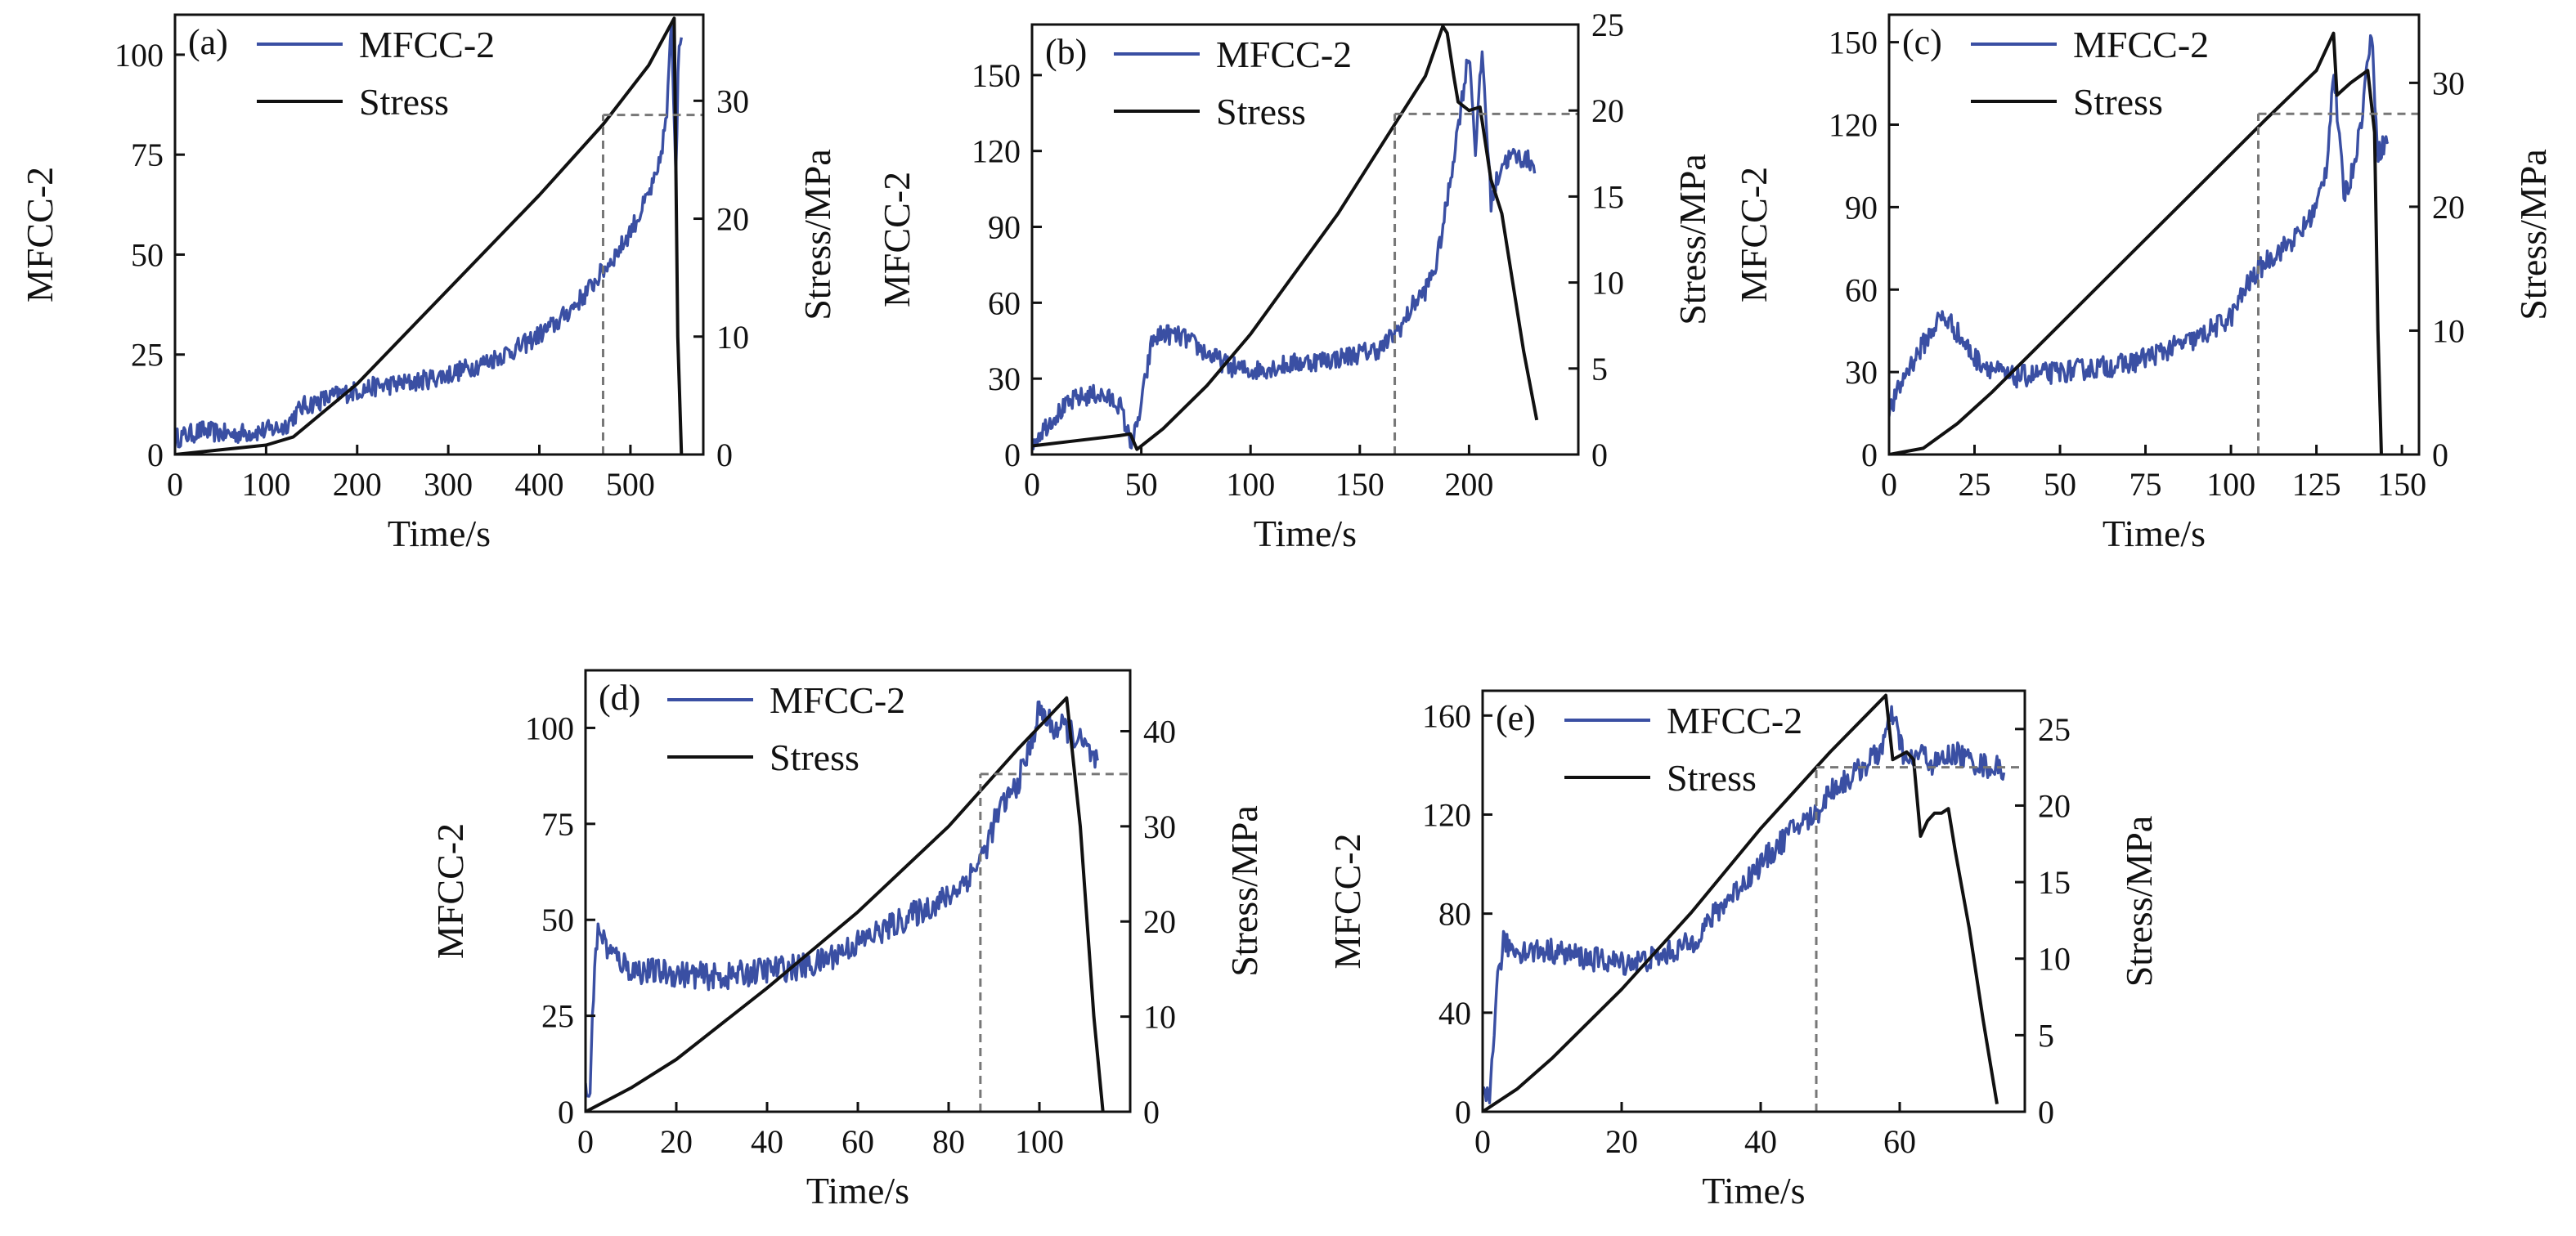  Describe the element at coordinates (1975, 484) in the screenshot. I see `x-tick-label: 25` at that location.